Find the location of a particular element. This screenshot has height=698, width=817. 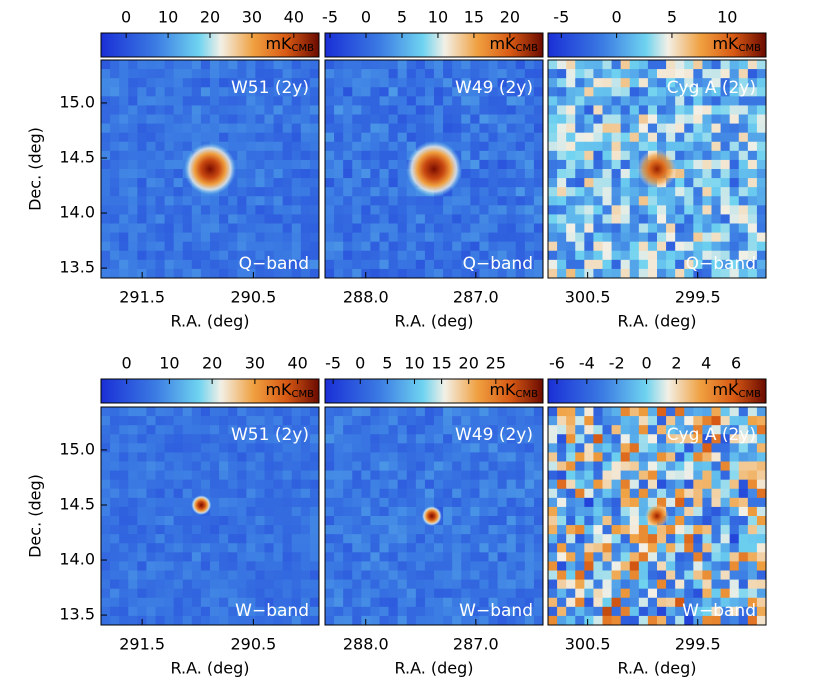

colorbar-unit-sub: CMB is located at coordinates (750, 394).